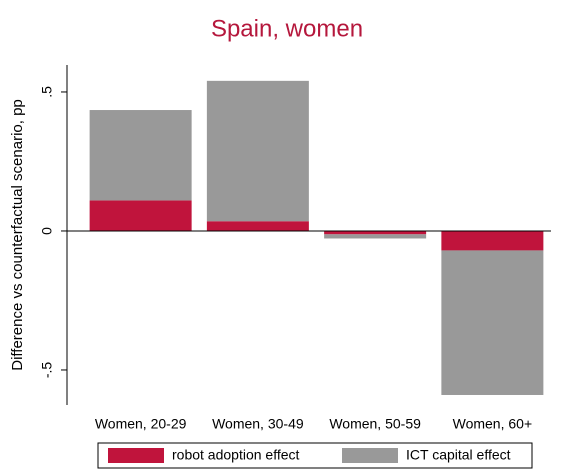 The width and height of the screenshot is (574, 470). Describe the element at coordinates (375, 424) in the screenshot. I see `x-tick-label: Women, 50-59` at that location.